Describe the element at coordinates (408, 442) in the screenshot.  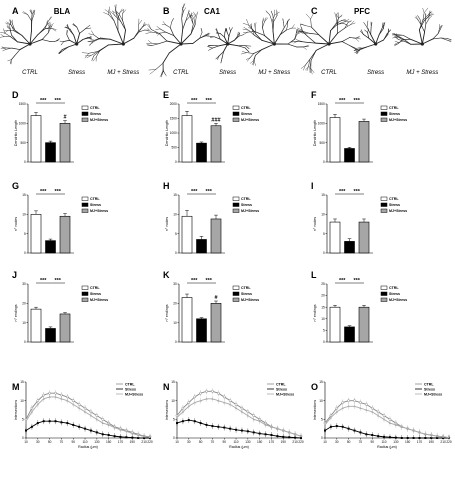
I see `x-tick-label: 150` at that location.